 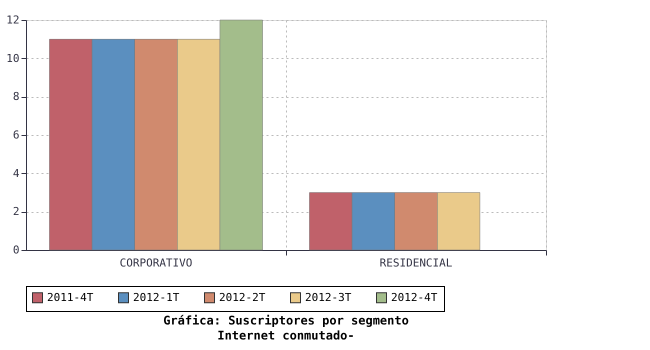 What do you see at coordinates (414, 297) in the screenshot?
I see `legend-label: 2012-4T` at bounding box center [414, 297].